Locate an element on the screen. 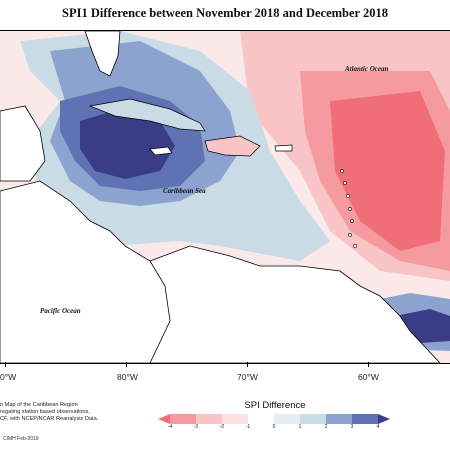 The width and height of the screenshot is (450, 450). caption-line: regating station based observations, is located at coordinates (45, 412).